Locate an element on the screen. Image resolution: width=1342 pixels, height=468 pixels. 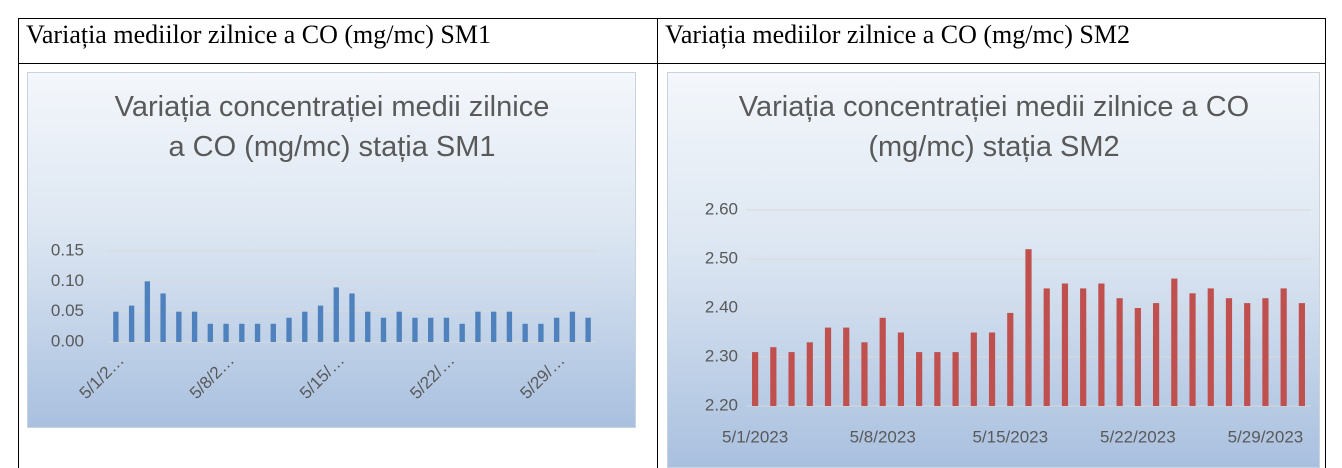
x-tick-label: 5/29/2023 is located at coordinates (1266, 436).